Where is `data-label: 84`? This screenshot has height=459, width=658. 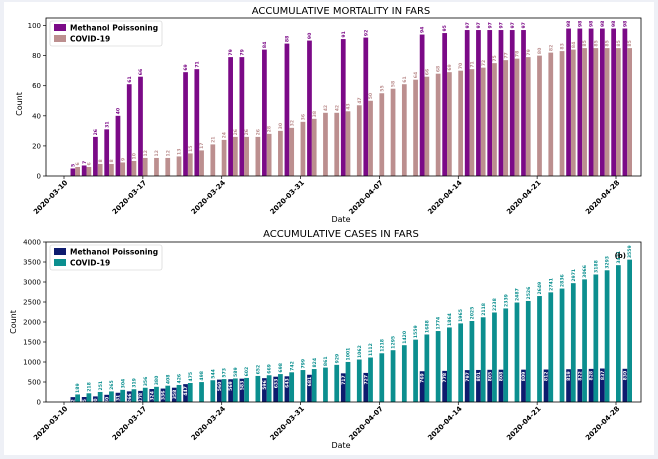 data-label: 84 is located at coordinates (265, 45).